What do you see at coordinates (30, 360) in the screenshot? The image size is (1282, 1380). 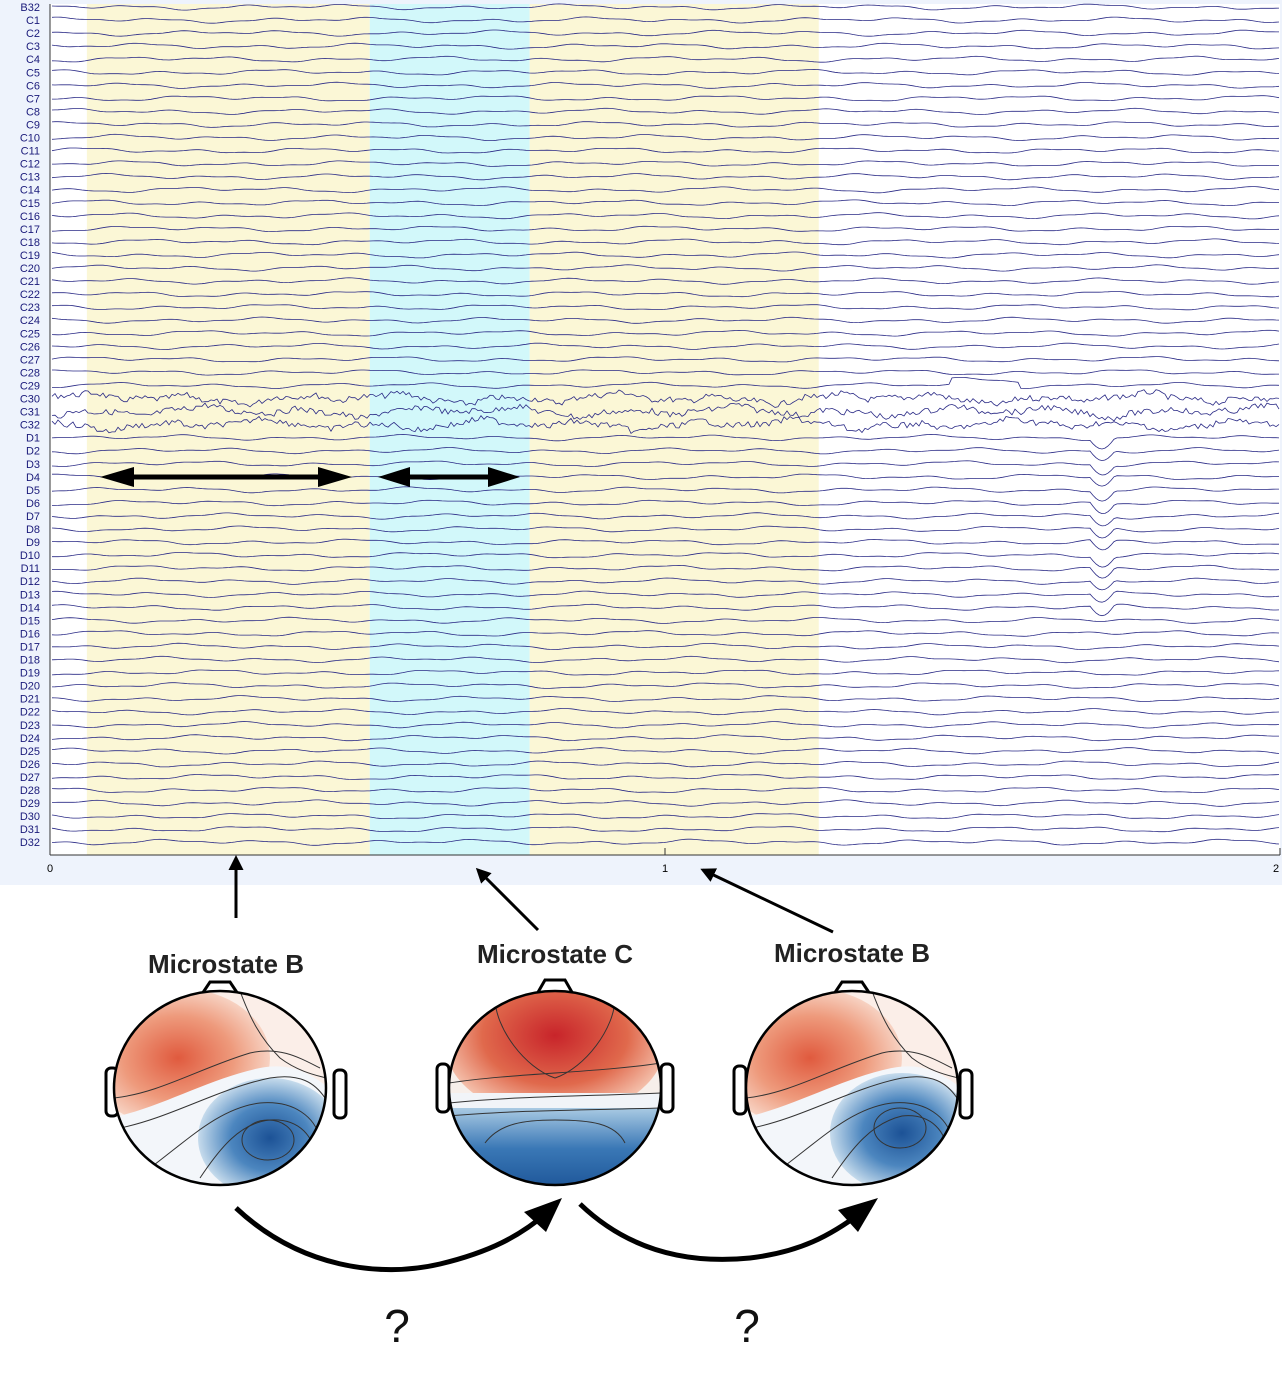 I see `channel-label: C27` at bounding box center [30, 360].